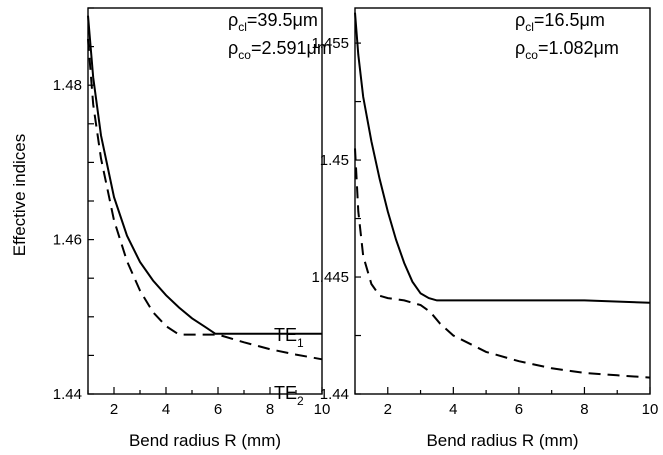 The height and width of the screenshot is (455, 663). I want to click on y-tick-label: 1.46, so click(67, 240).